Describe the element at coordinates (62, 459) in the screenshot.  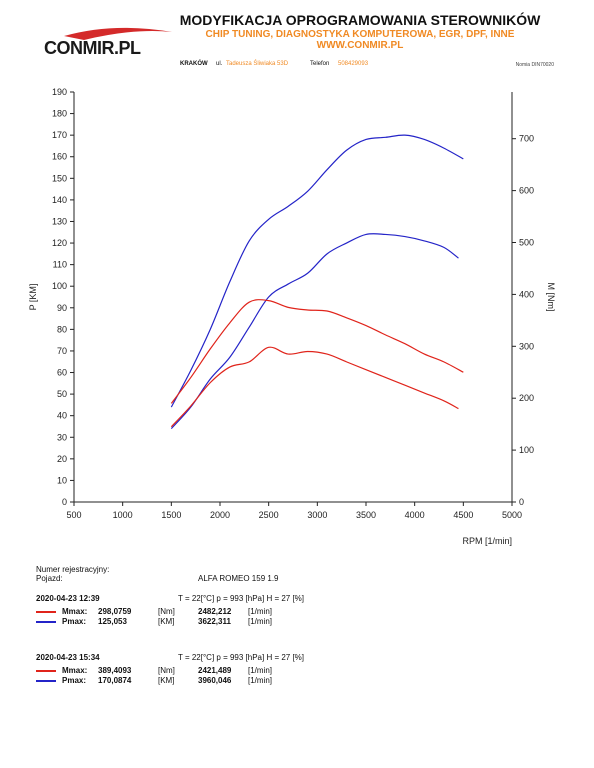
I see `y-left-tick-label: 20` at that location.